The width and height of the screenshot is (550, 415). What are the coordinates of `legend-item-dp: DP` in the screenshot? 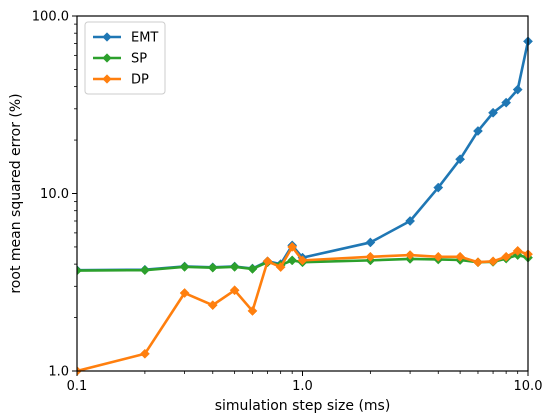 It's located at (121, 80).